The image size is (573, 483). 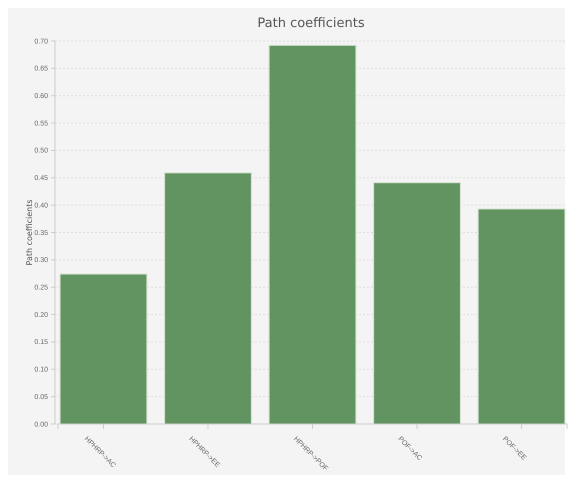 I want to click on chart-title: Path coefficients, so click(x=311, y=23).